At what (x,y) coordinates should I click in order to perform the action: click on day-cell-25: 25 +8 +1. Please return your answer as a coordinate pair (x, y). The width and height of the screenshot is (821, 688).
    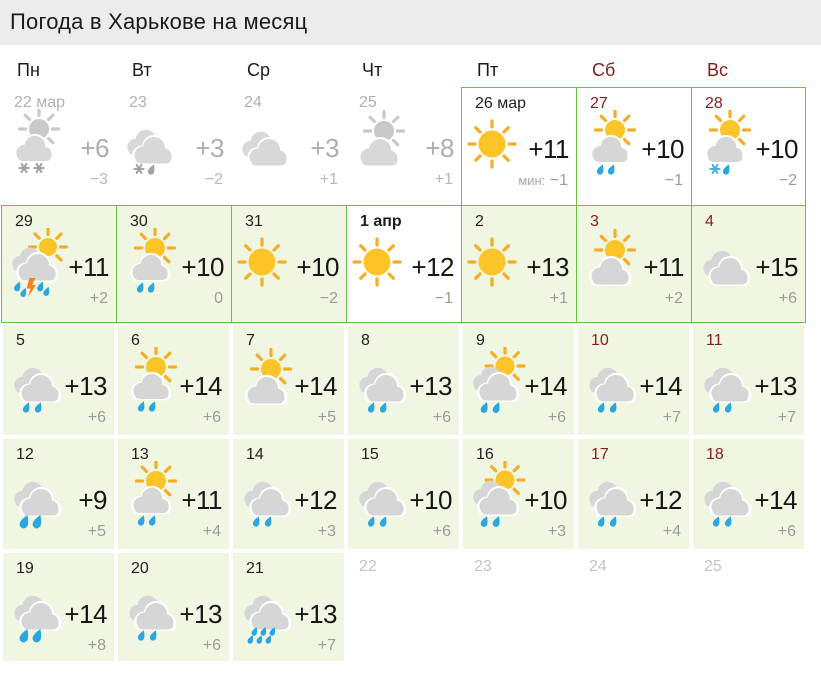
    Looking at the image, I should click on (403, 146).